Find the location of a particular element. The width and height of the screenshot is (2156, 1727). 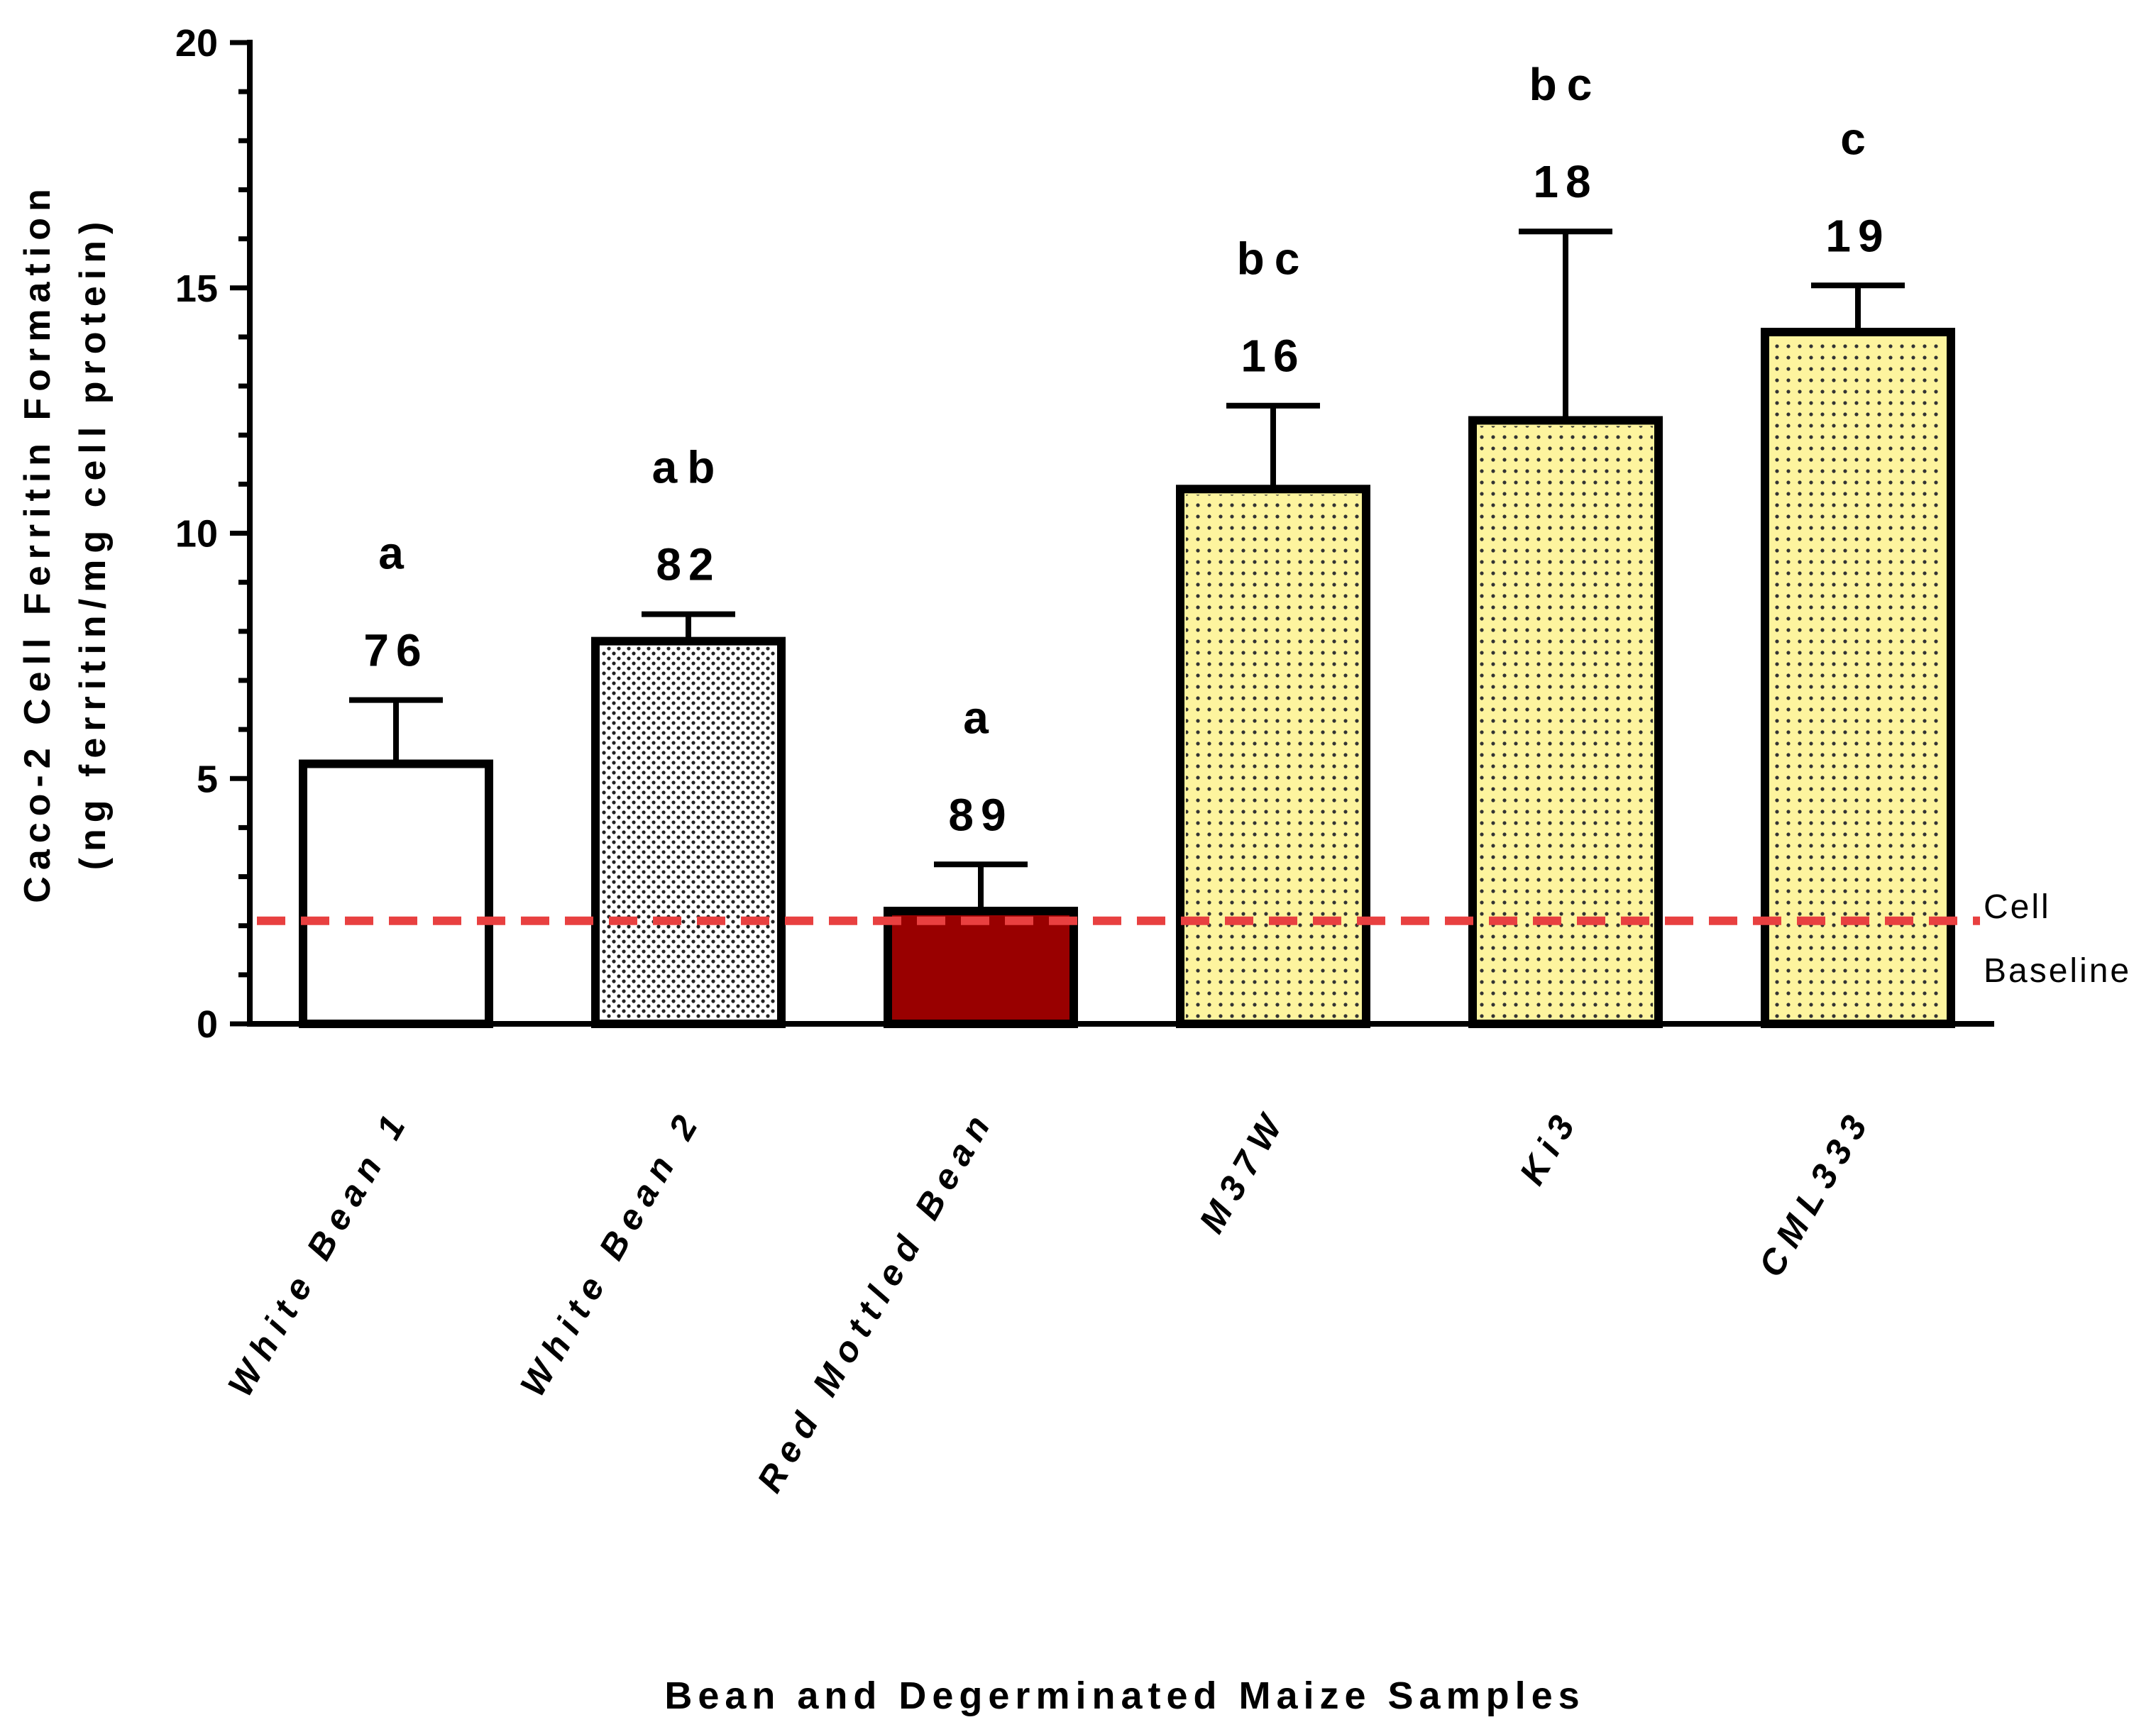

value-label: 76 is located at coordinates (396, 650).